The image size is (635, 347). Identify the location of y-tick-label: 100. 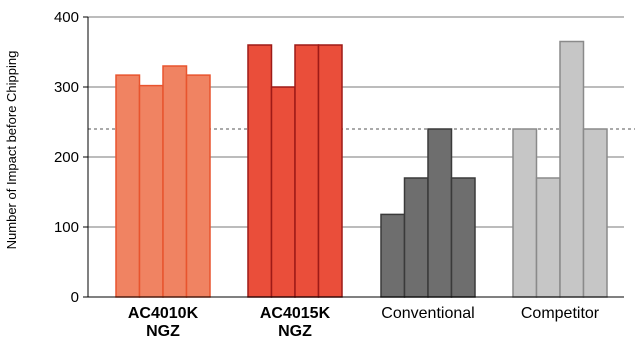
(66, 227).